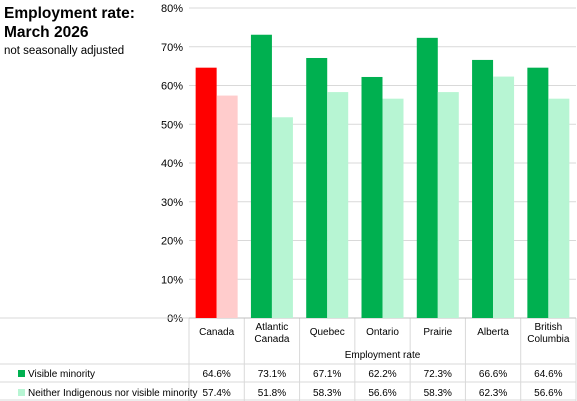  Describe the element at coordinates (382, 374) in the screenshot. I see `data-table-value: 62.2%` at that location.